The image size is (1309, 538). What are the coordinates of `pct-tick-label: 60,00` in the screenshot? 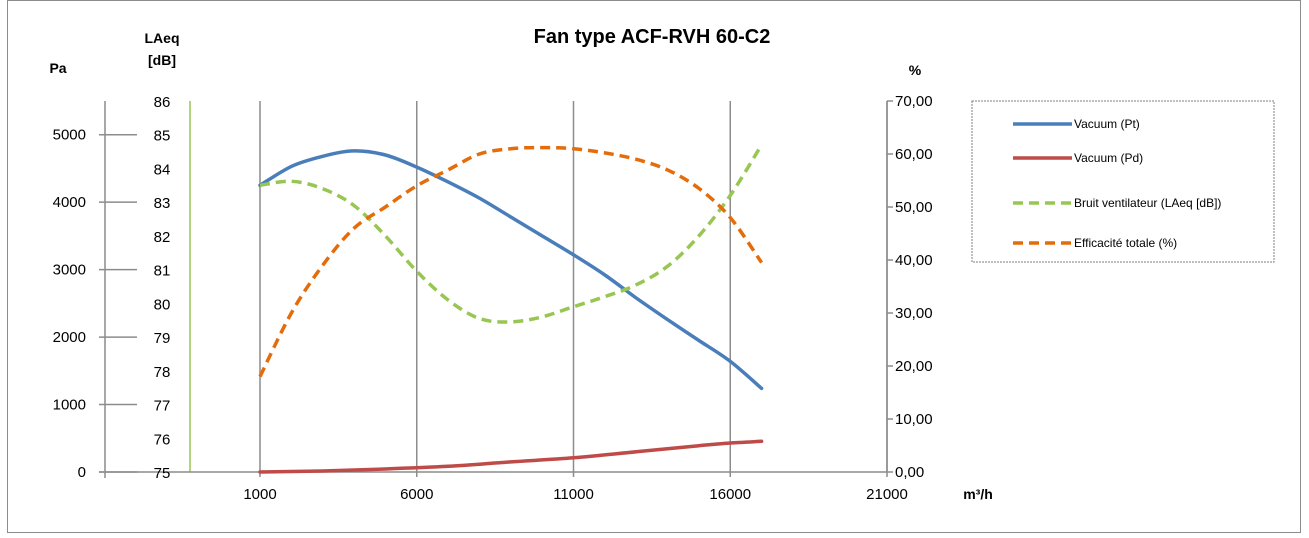 It's located at (914, 154).